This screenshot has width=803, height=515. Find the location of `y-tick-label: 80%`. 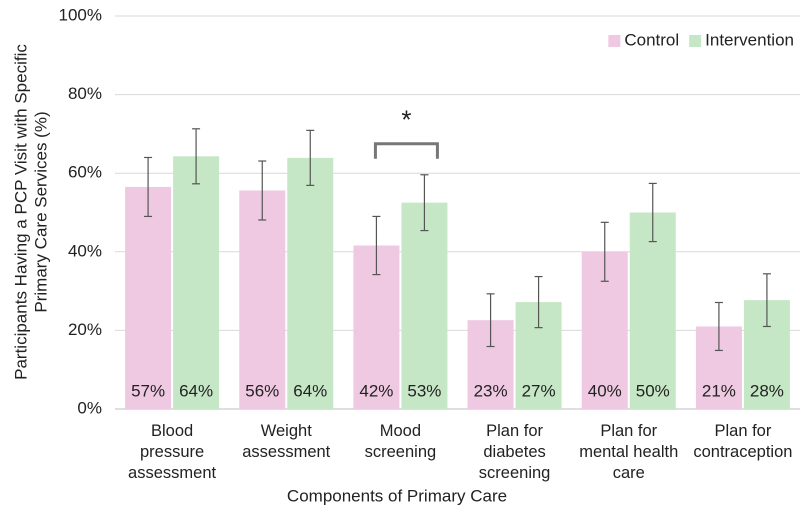

y-tick-label: 80% is located at coordinates (85, 93).